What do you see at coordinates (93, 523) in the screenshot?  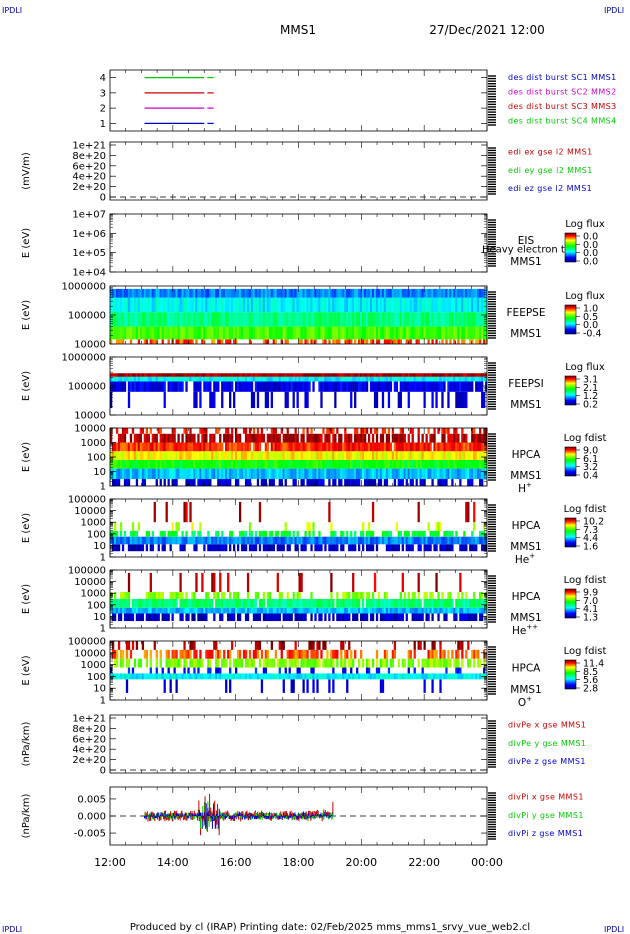 I see `y-tick-label: 1000` at bounding box center [93, 523].